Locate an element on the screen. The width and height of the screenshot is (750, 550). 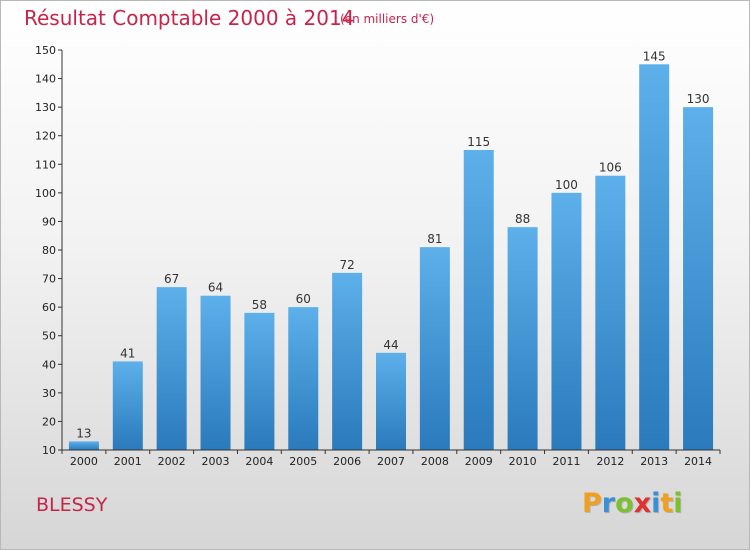
y-tick-label: 130 is located at coordinates (45, 107).